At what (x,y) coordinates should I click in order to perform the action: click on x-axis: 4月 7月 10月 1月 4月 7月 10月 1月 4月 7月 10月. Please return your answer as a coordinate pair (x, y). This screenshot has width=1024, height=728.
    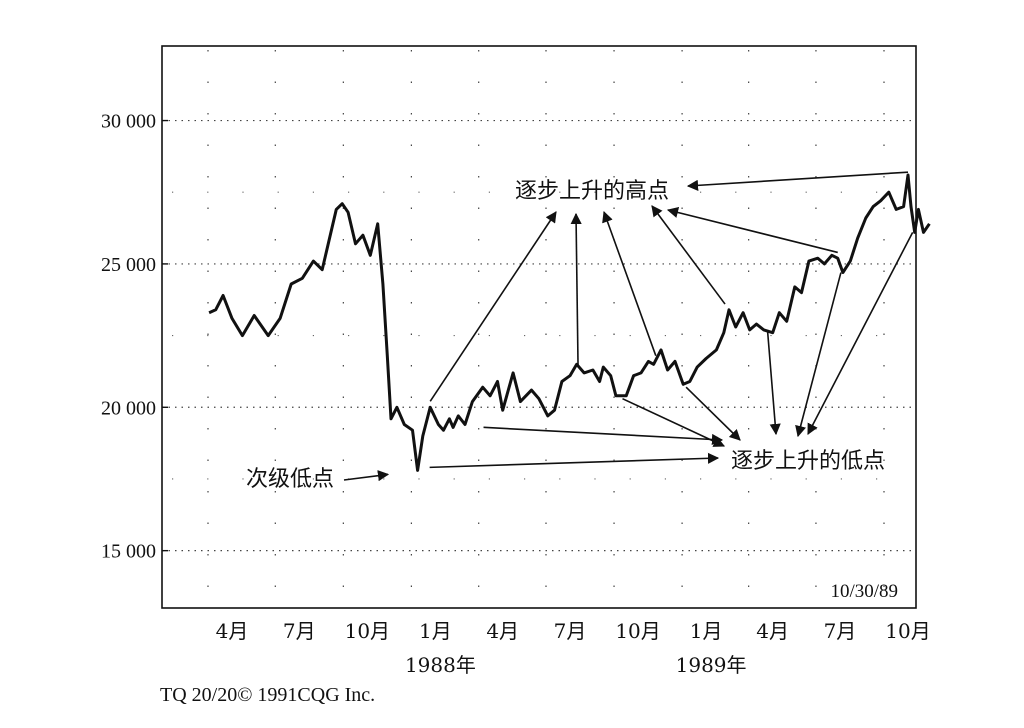
    Looking at the image, I should click on (573, 631).